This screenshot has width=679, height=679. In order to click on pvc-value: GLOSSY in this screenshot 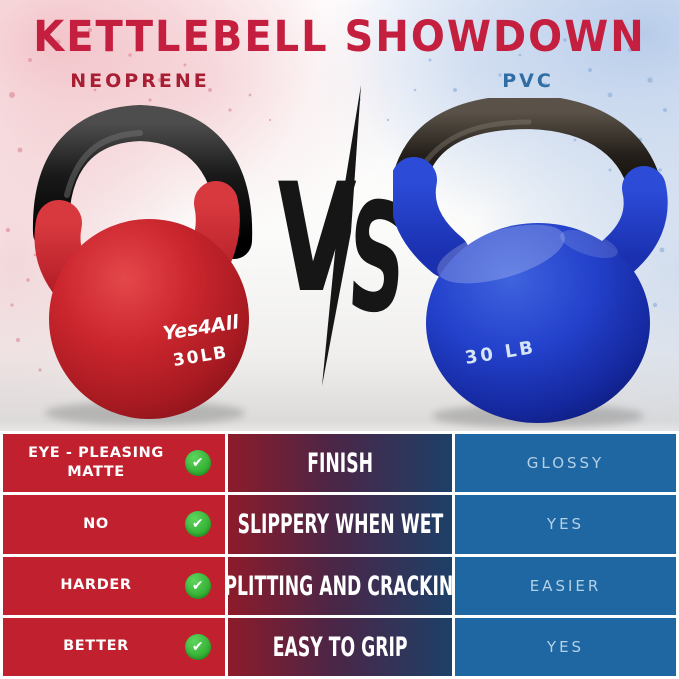, I will do `click(565, 463)`.